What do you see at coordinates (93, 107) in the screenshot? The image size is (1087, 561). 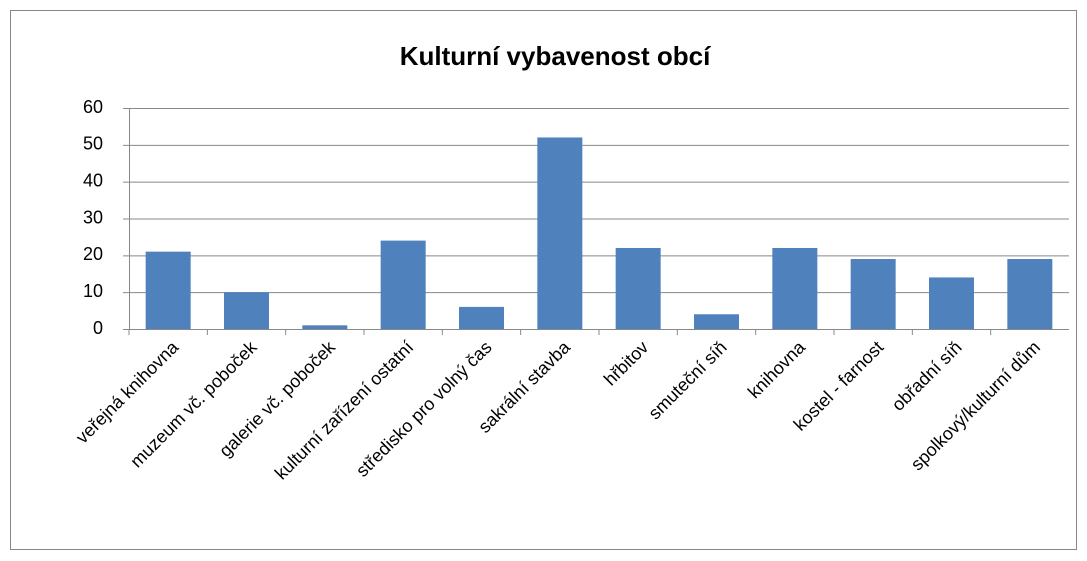 I see `y-tick-label: 60` at bounding box center [93, 107].